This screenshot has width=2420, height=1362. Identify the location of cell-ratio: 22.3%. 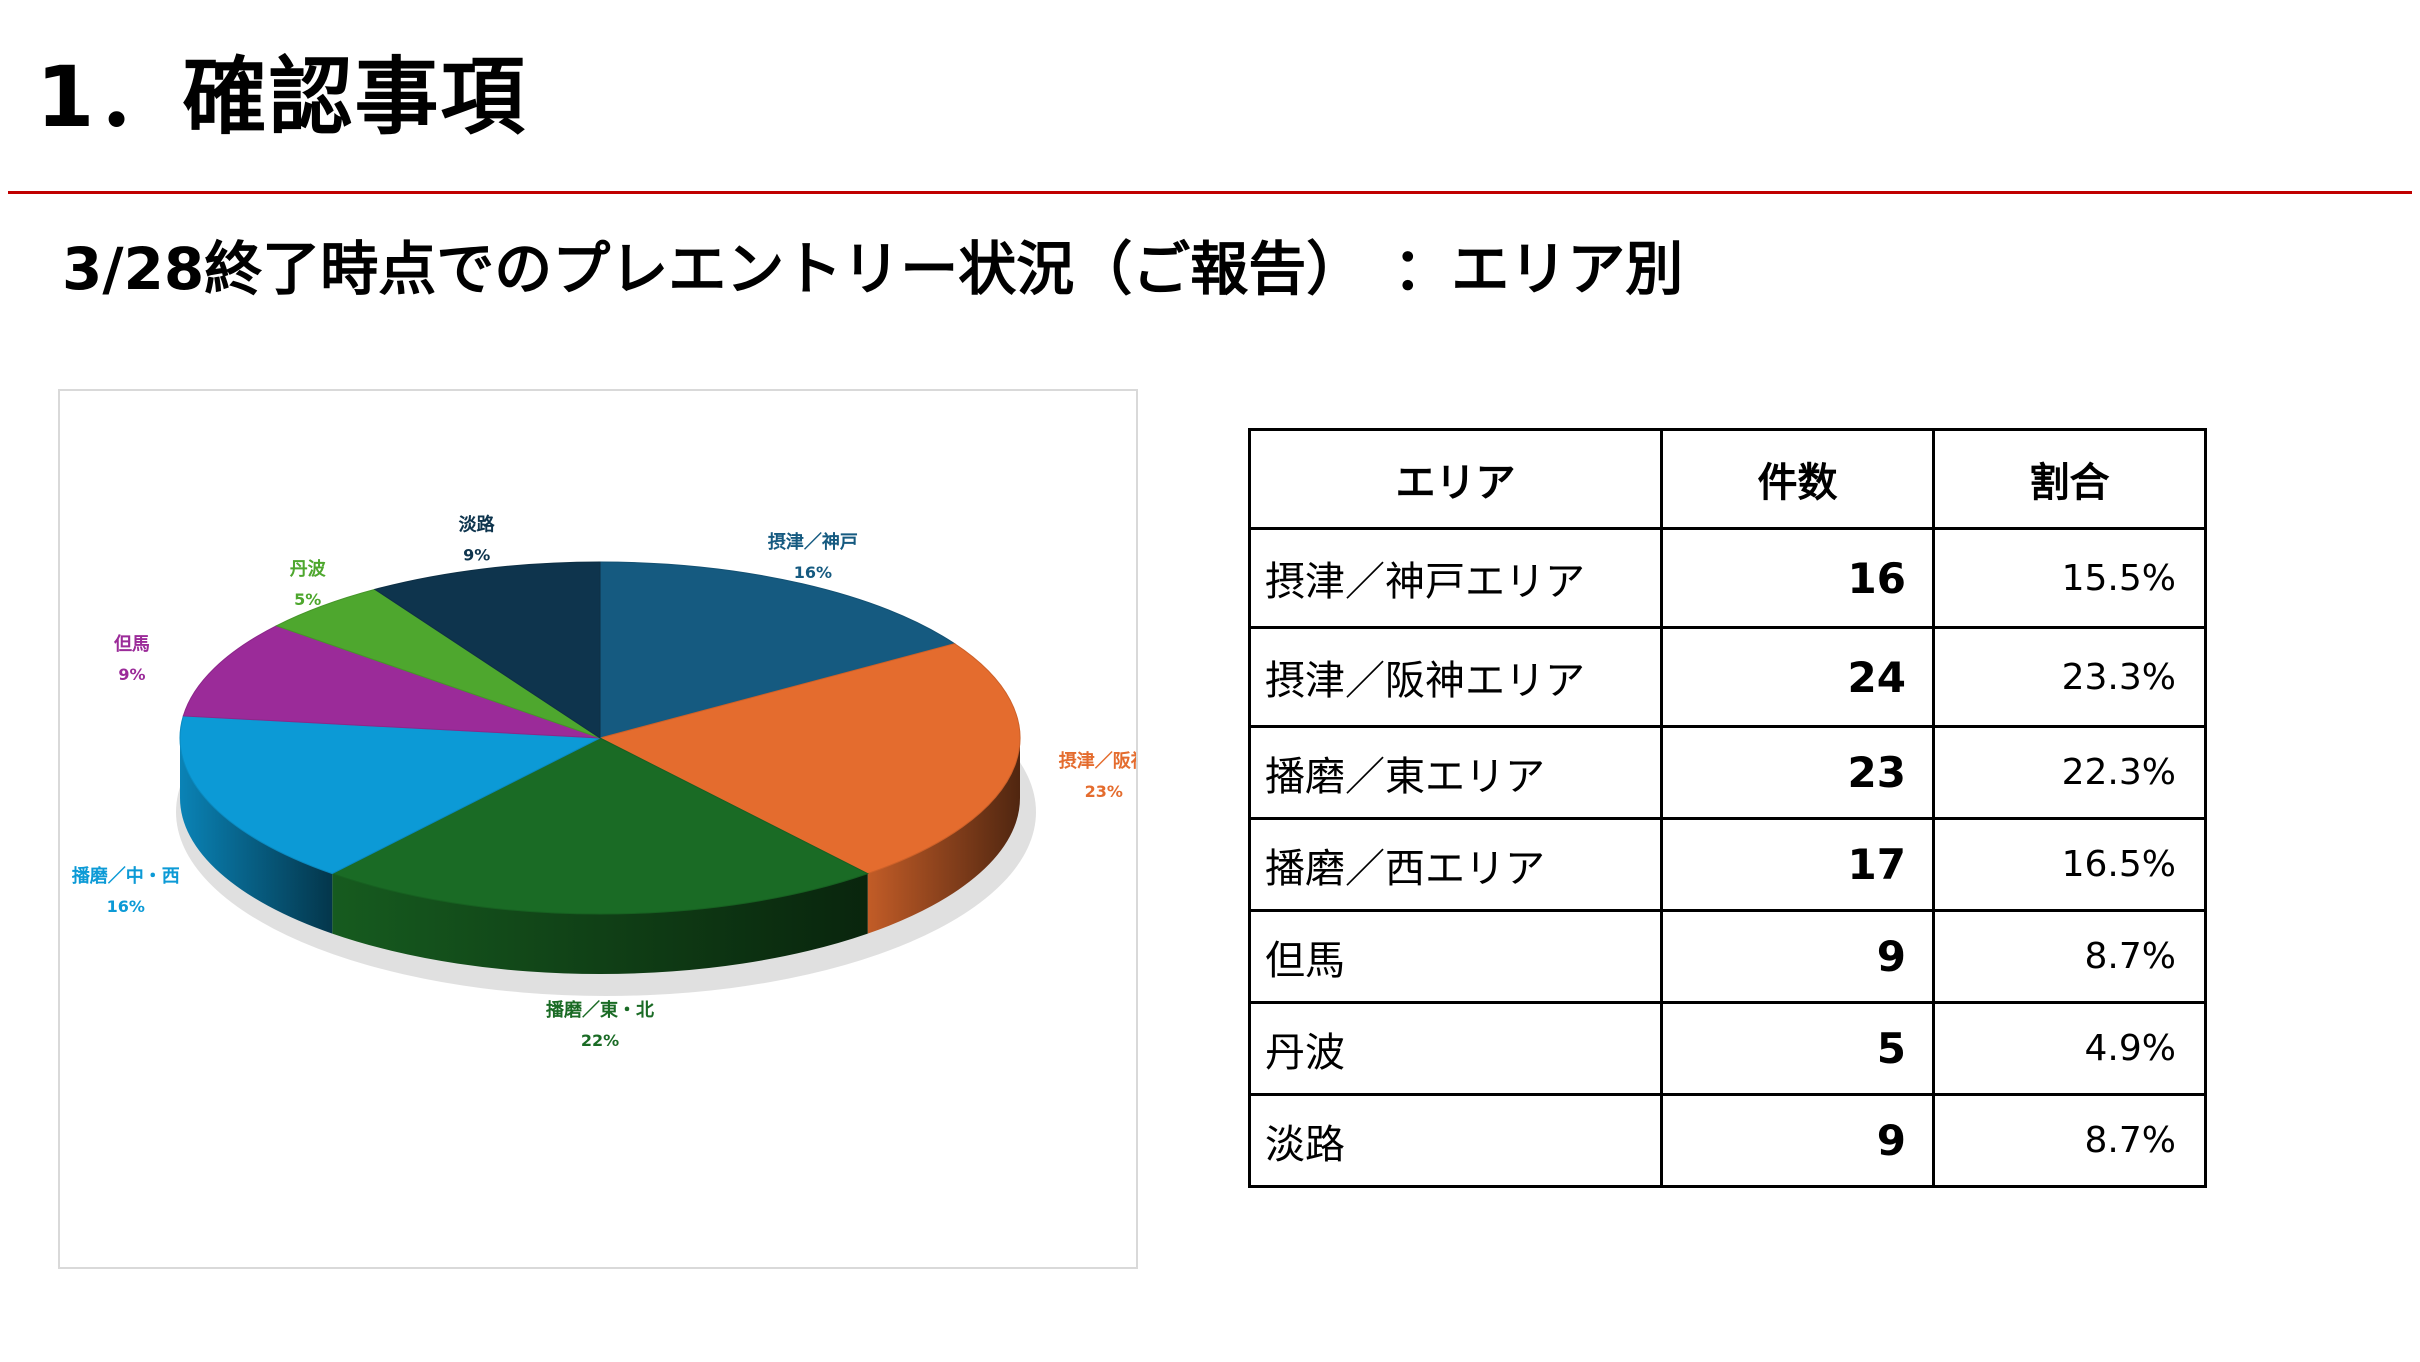
(2069, 772).